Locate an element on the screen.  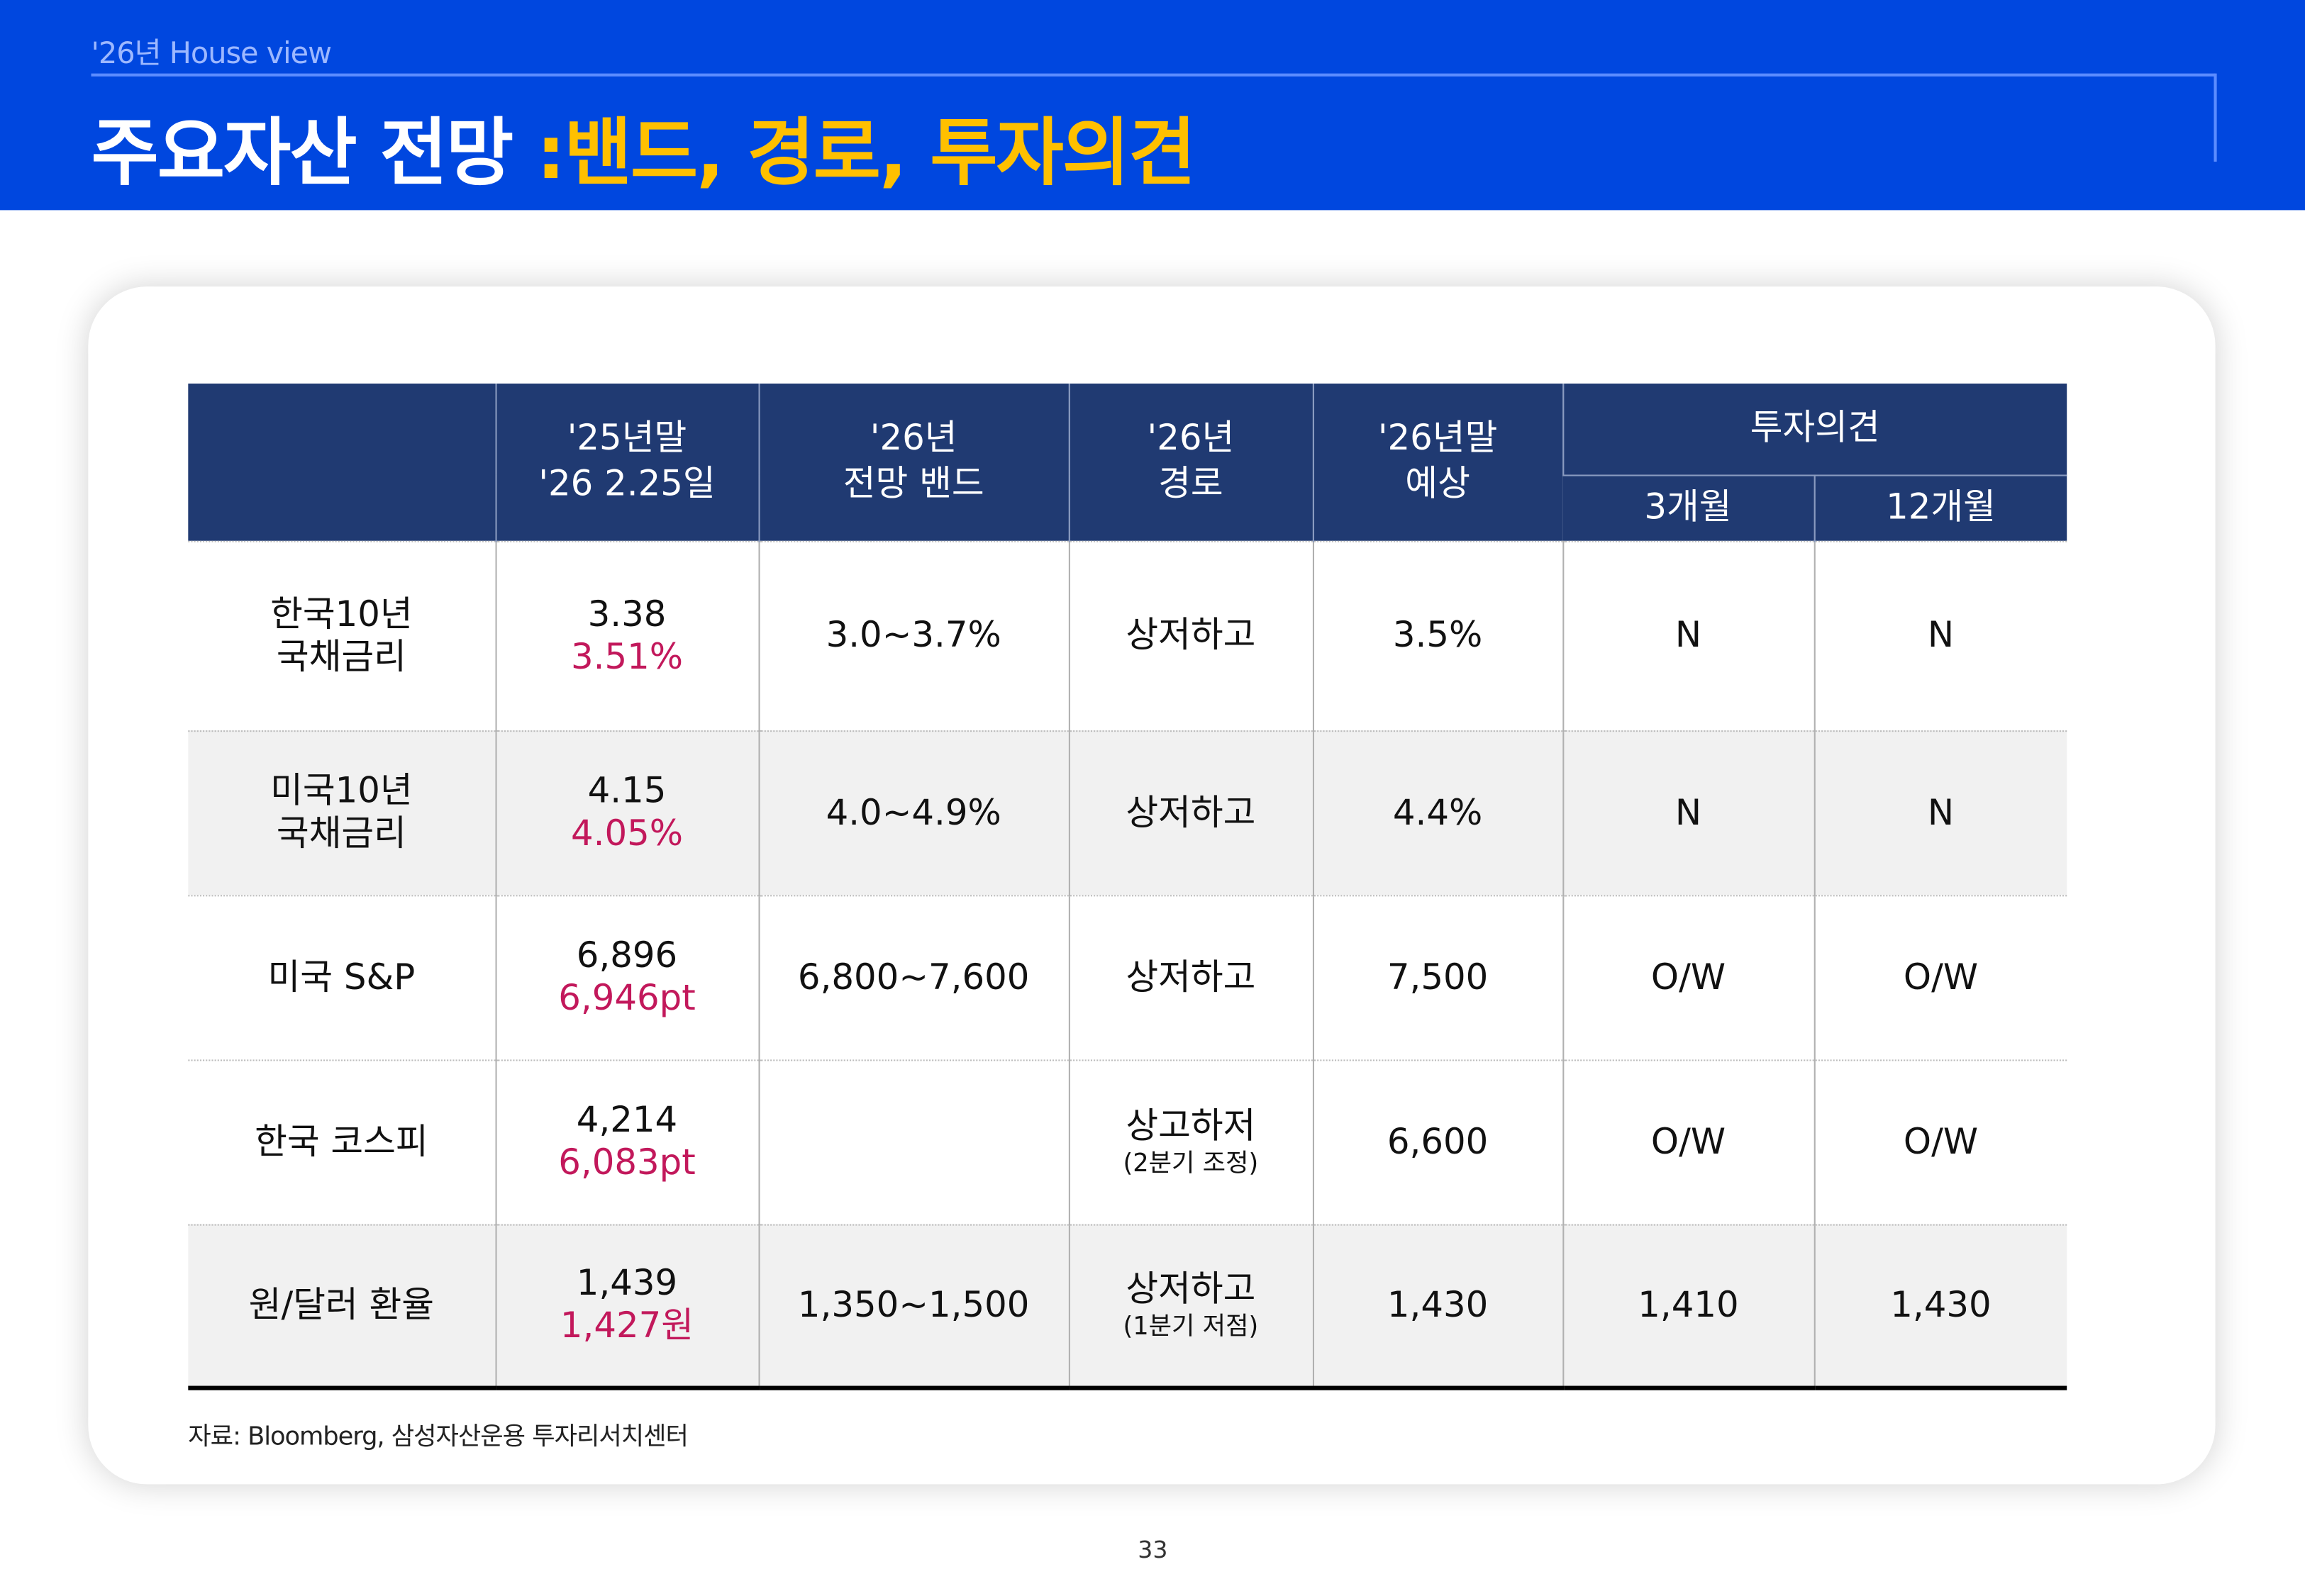
table-row: 미국10년 국채금리 4.15 4.05% 4.0~4.9% 상저하고 4.4% N N is located at coordinates (1127, 813).